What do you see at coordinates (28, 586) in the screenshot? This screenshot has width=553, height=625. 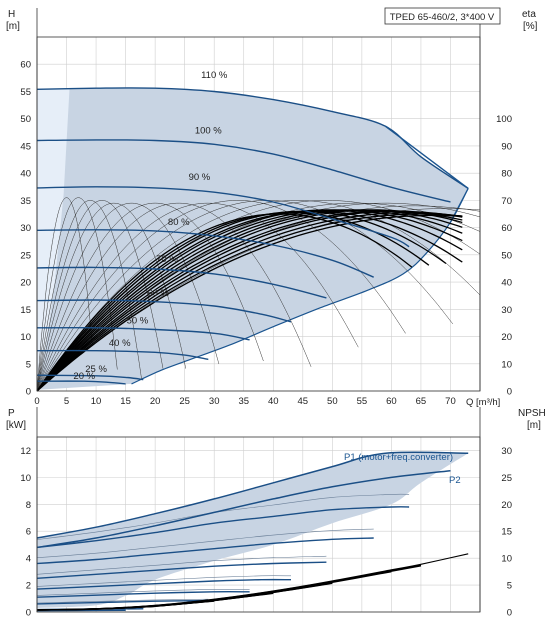 I see `p-tick-label: 2` at bounding box center [28, 586].